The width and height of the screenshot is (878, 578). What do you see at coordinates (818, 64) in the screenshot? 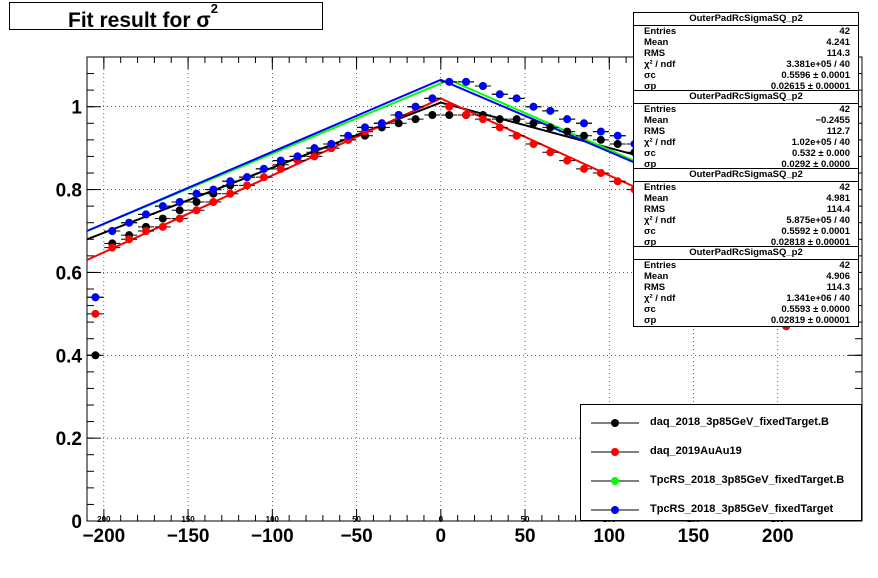
I see `stat-value: 3.381e+05 / 40` at bounding box center [818, 64].